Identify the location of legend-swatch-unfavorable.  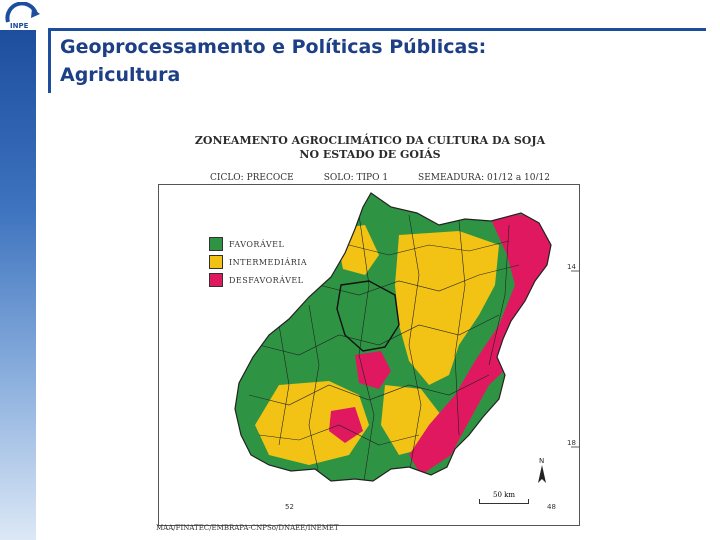
(216, 280).